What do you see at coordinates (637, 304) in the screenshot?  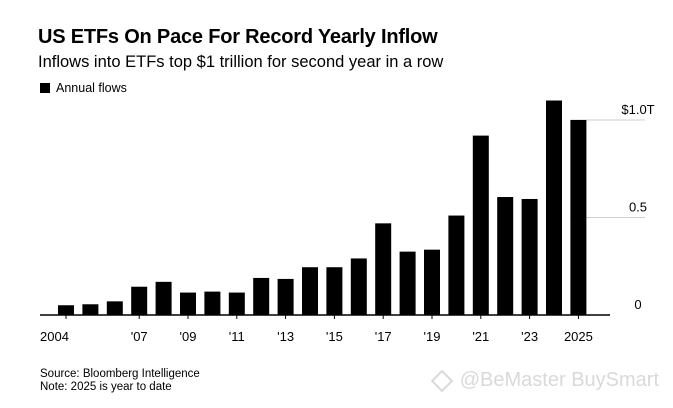 I see `y-tick-label: 0` at bounding box center [637, 304].